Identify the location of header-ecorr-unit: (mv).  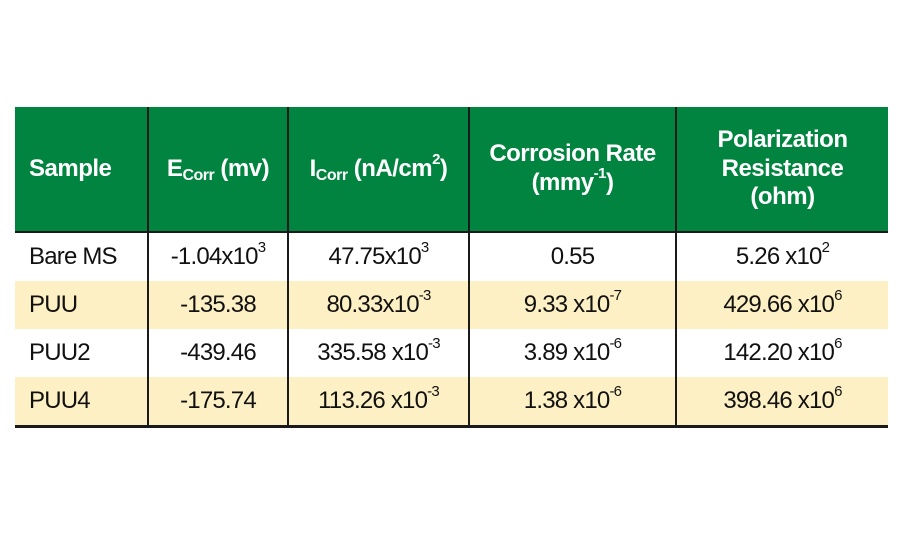
(242, 168).